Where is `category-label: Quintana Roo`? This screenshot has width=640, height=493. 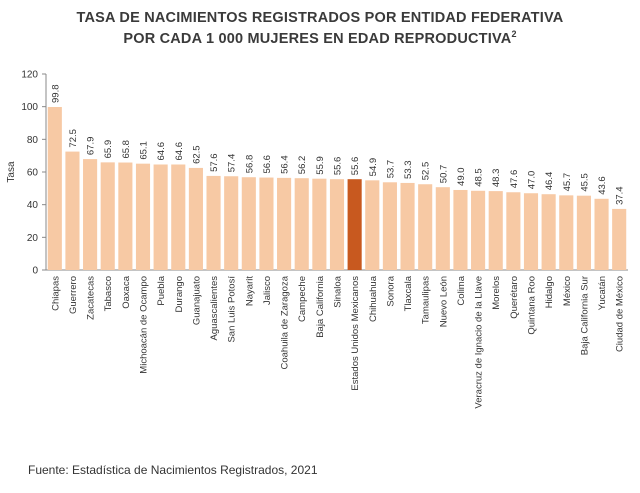 category-label: Quintana Roo is located at coordinates (532, 305).